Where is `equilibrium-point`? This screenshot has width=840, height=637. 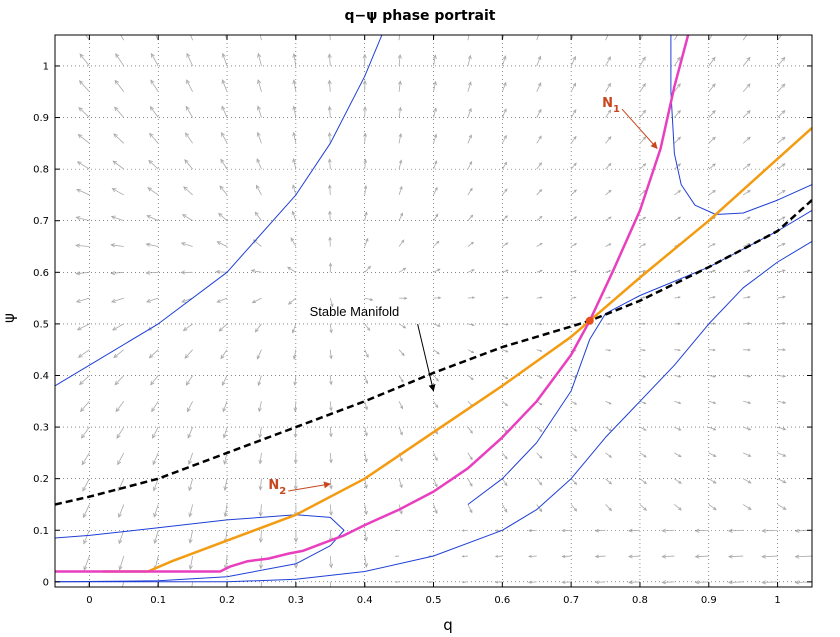
equilibrium-point is located at coordinates (589, 320).